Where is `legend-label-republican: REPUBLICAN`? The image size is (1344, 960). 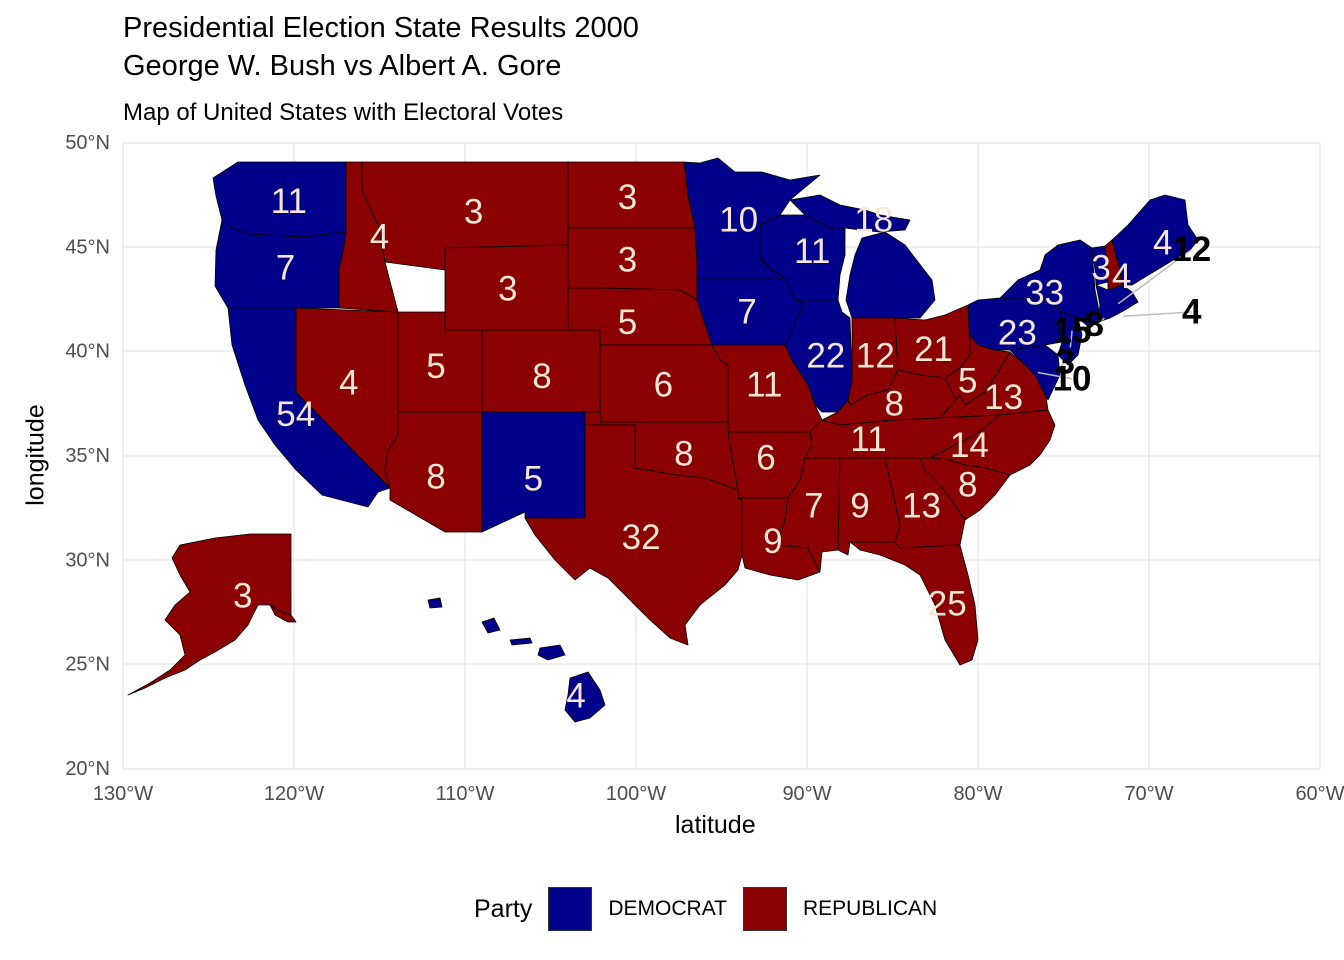 legend-label-republican: REPUBLICAN is located at coordinates (870, 908).